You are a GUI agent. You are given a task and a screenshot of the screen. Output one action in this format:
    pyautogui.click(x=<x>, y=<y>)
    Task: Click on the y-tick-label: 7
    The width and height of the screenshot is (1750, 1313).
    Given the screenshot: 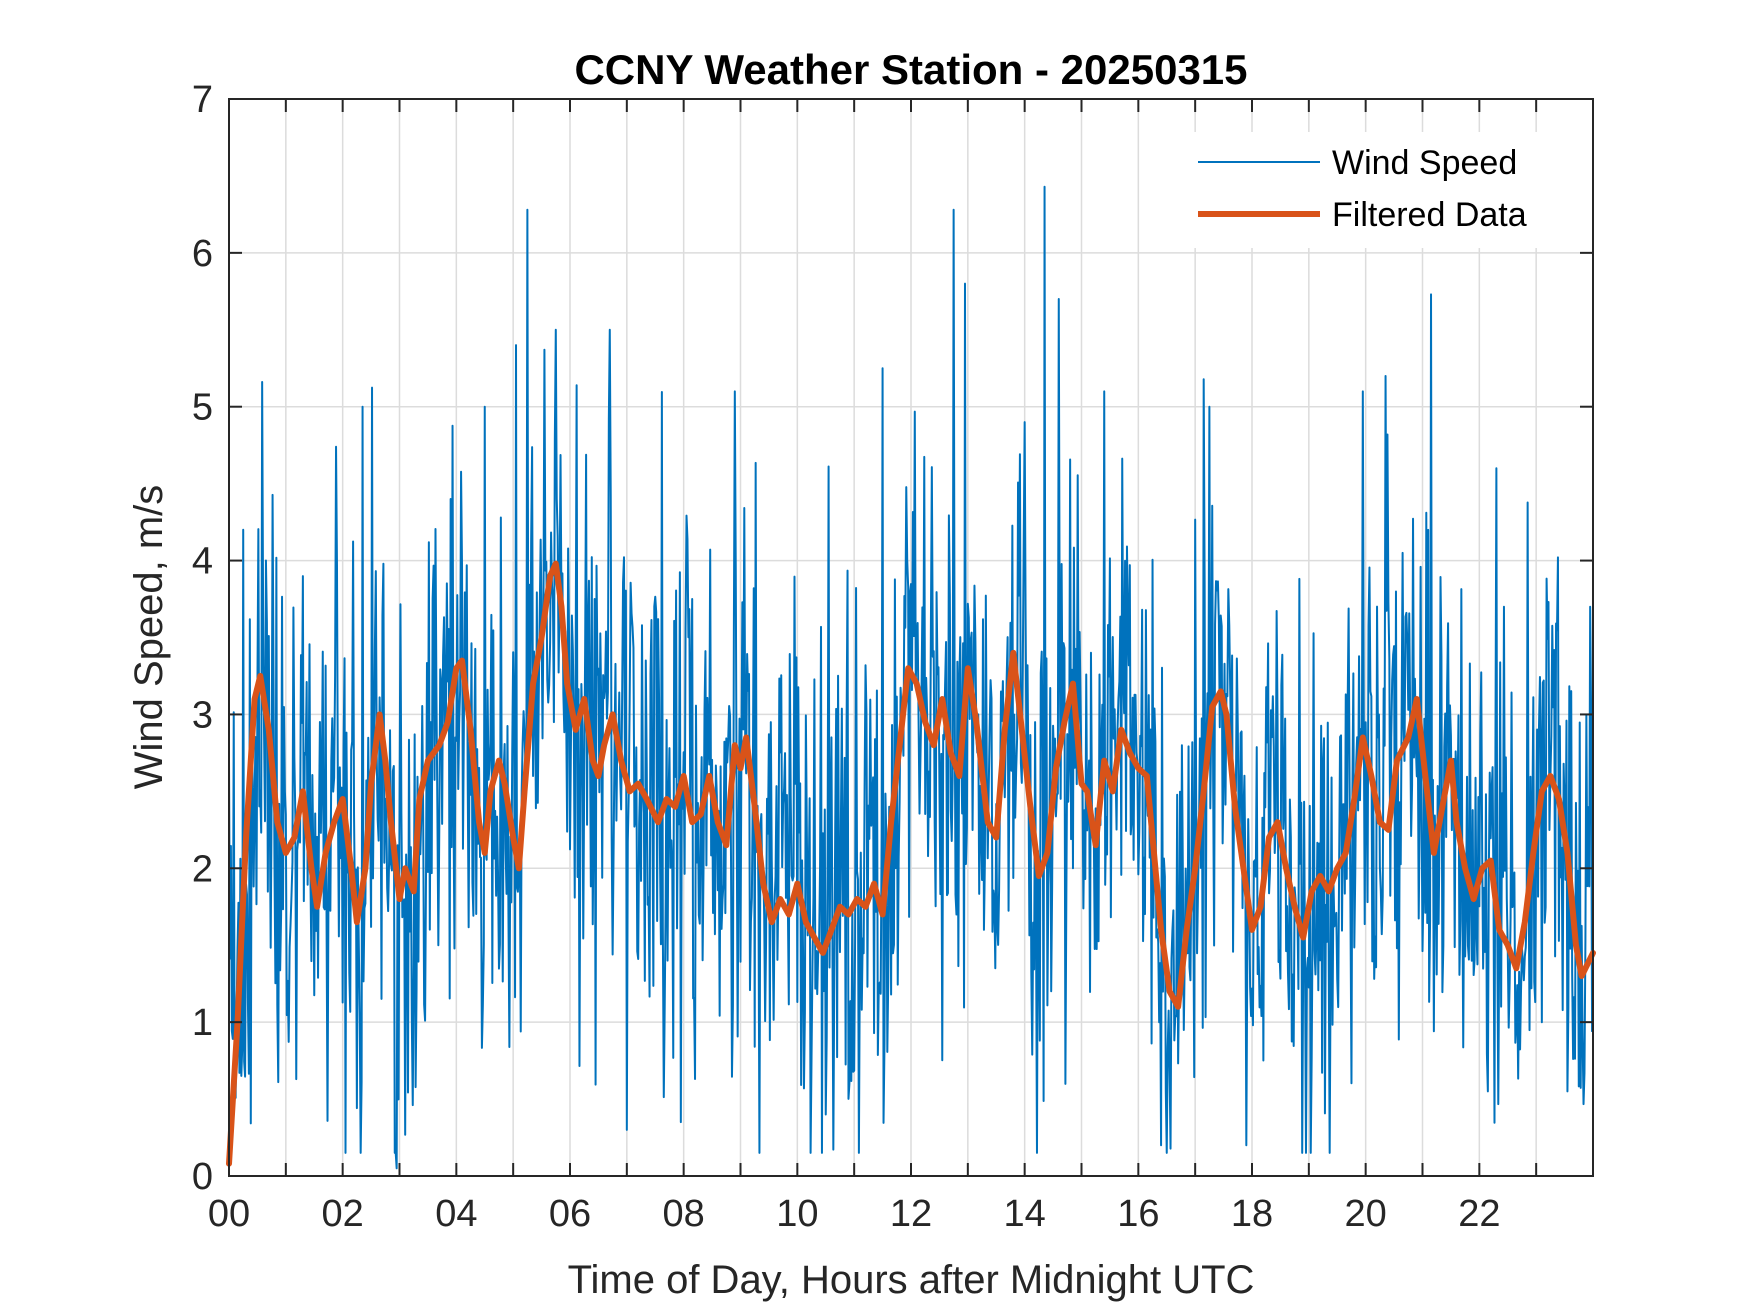 What is the action you would take?
    pyautogui.click(x=202, y=100)
    